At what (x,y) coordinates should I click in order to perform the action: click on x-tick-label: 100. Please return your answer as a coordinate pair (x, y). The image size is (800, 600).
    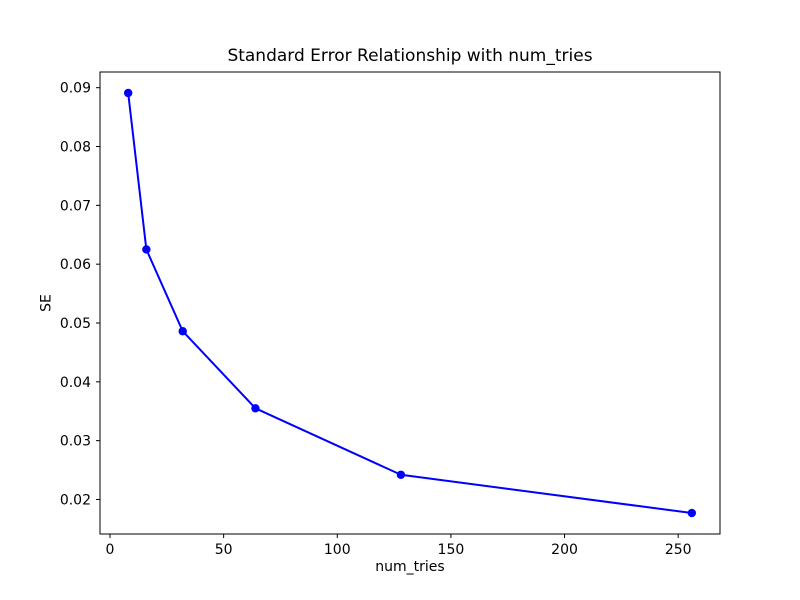
    Looking at the image, I should click on (337, 550).